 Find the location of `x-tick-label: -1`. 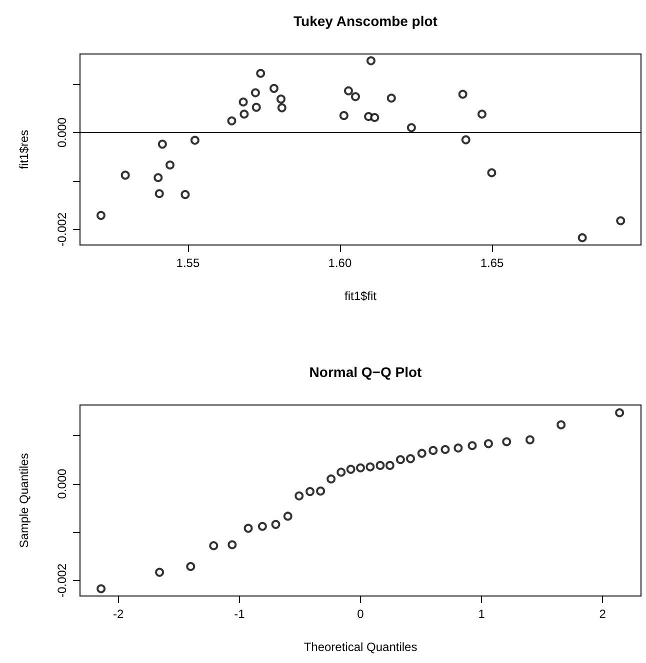

x-tick-label: -1 is located at coordinates (240, 614).